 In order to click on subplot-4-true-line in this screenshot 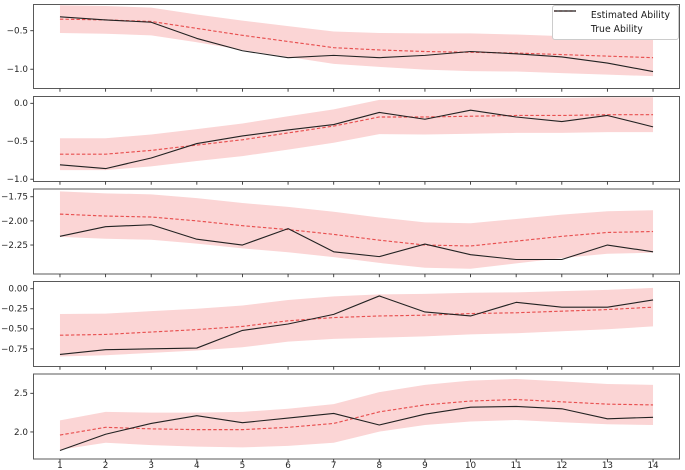, I will do `click(356, 325)`.